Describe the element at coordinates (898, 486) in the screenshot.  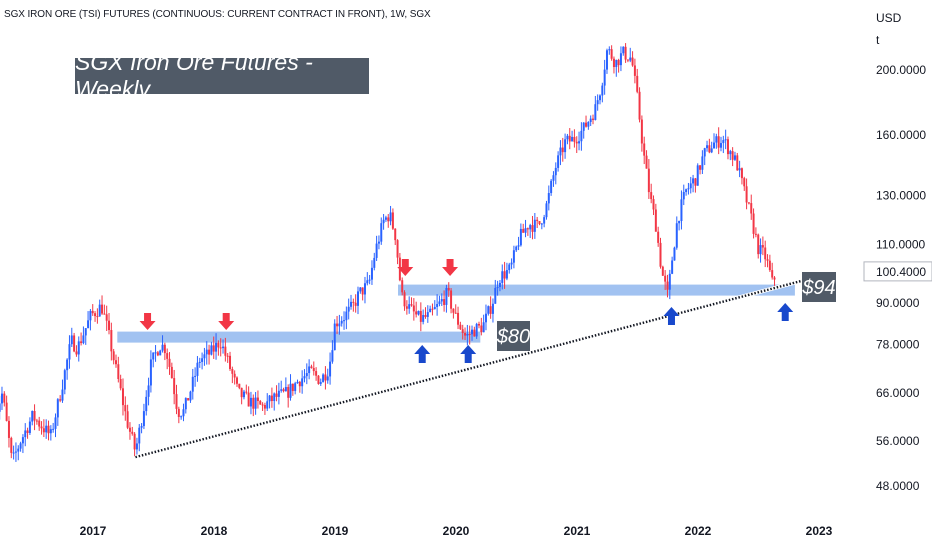
I see `y-tick-label-1: 48.0000` at that location.